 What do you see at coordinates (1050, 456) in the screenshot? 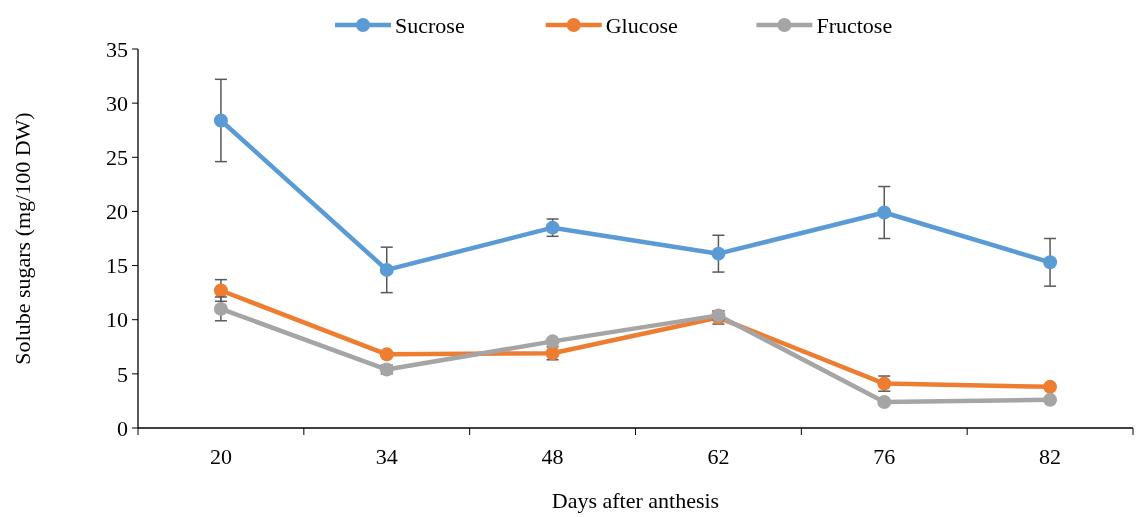
I see `x-tick-label: 82` at bounding box center [1050, 456].